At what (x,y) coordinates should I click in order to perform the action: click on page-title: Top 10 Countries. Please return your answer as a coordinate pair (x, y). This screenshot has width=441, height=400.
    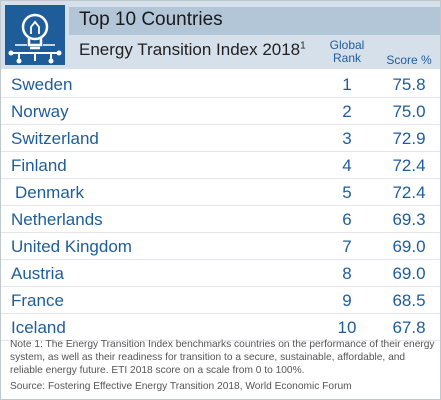
    Looking at the image, I should click on (151, 19).